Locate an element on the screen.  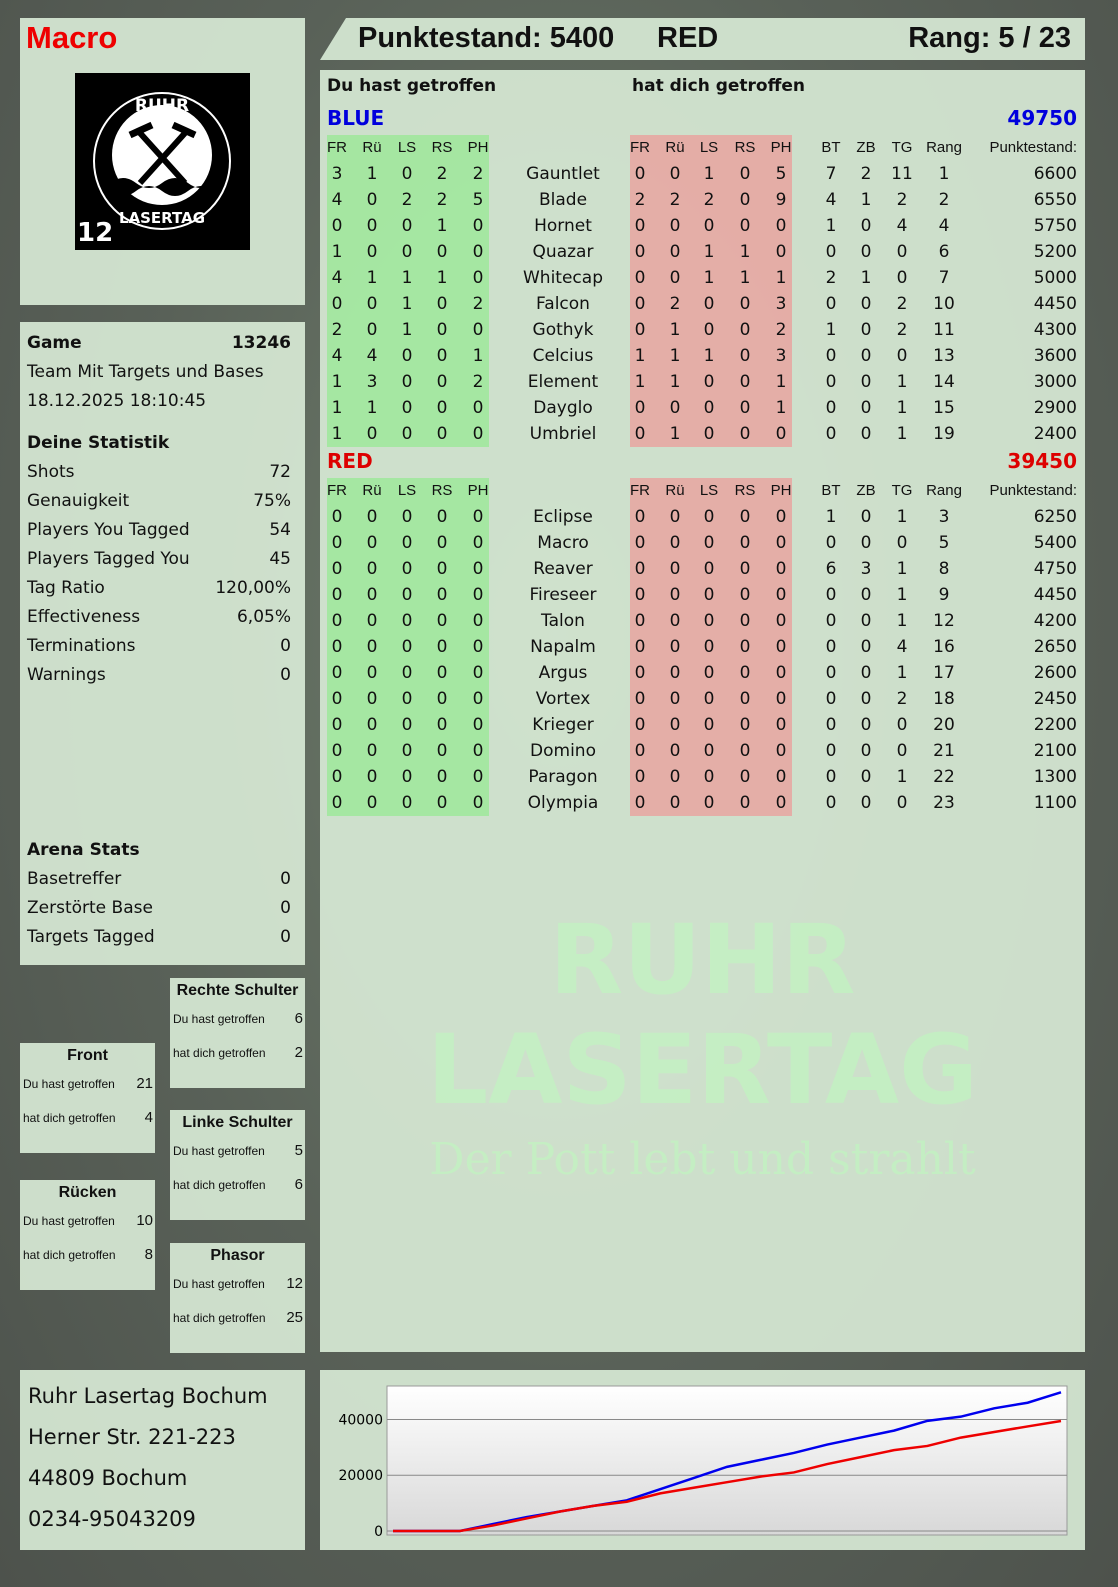
stat-row-label: Genauigkeit is located at coordinates (78, 500).